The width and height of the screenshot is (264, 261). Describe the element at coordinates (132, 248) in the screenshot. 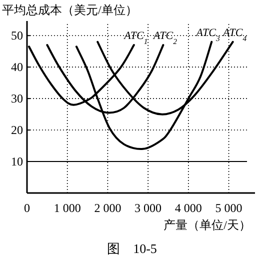

I see `caption: 图 10-5` at that location.